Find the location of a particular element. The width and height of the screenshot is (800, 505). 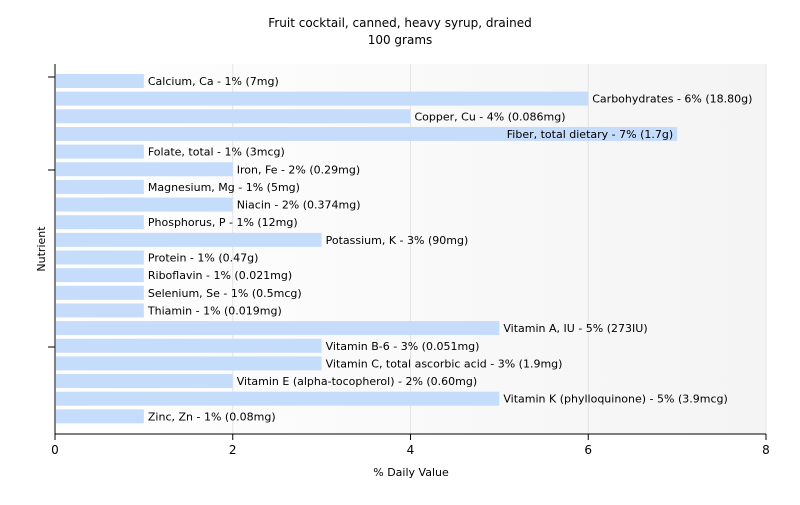

x-axis-title: % Daily Value is located at coordinates (411, 472).